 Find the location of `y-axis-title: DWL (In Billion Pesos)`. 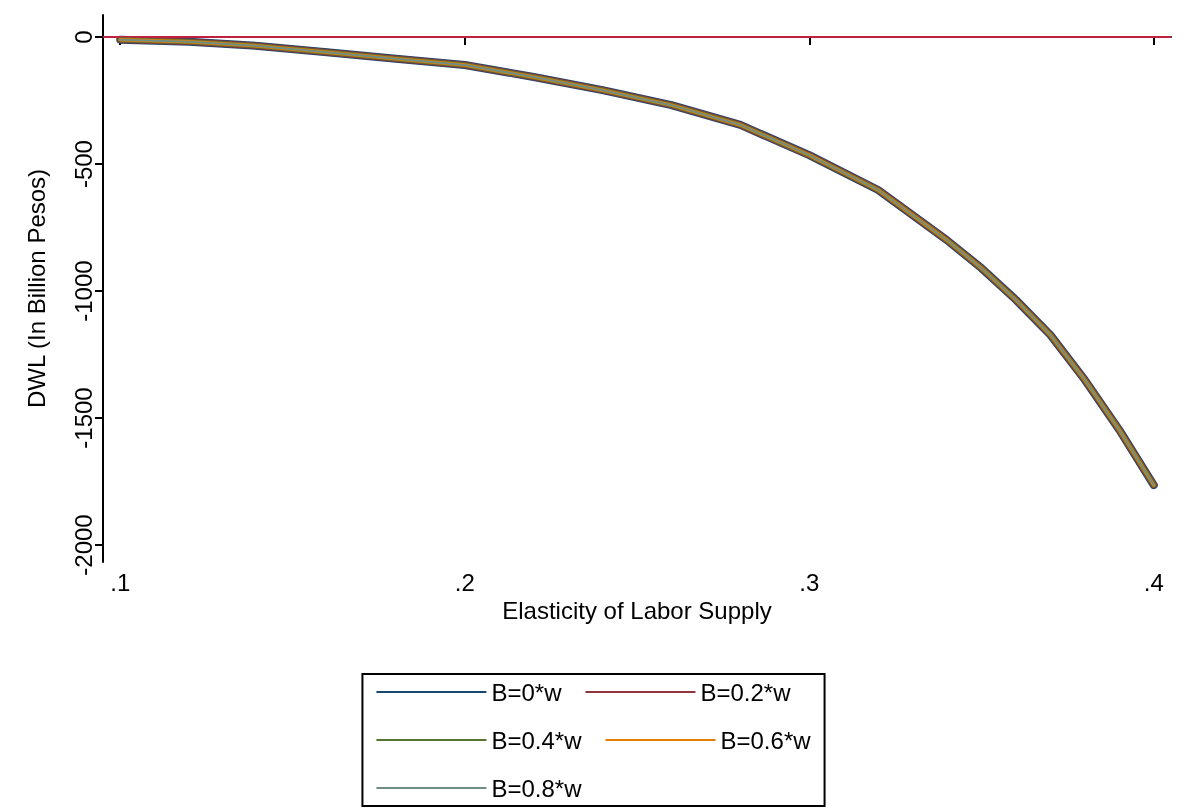

y-axis-title: DWL (In Billion Pesos) is located at coordinates (36, 288).